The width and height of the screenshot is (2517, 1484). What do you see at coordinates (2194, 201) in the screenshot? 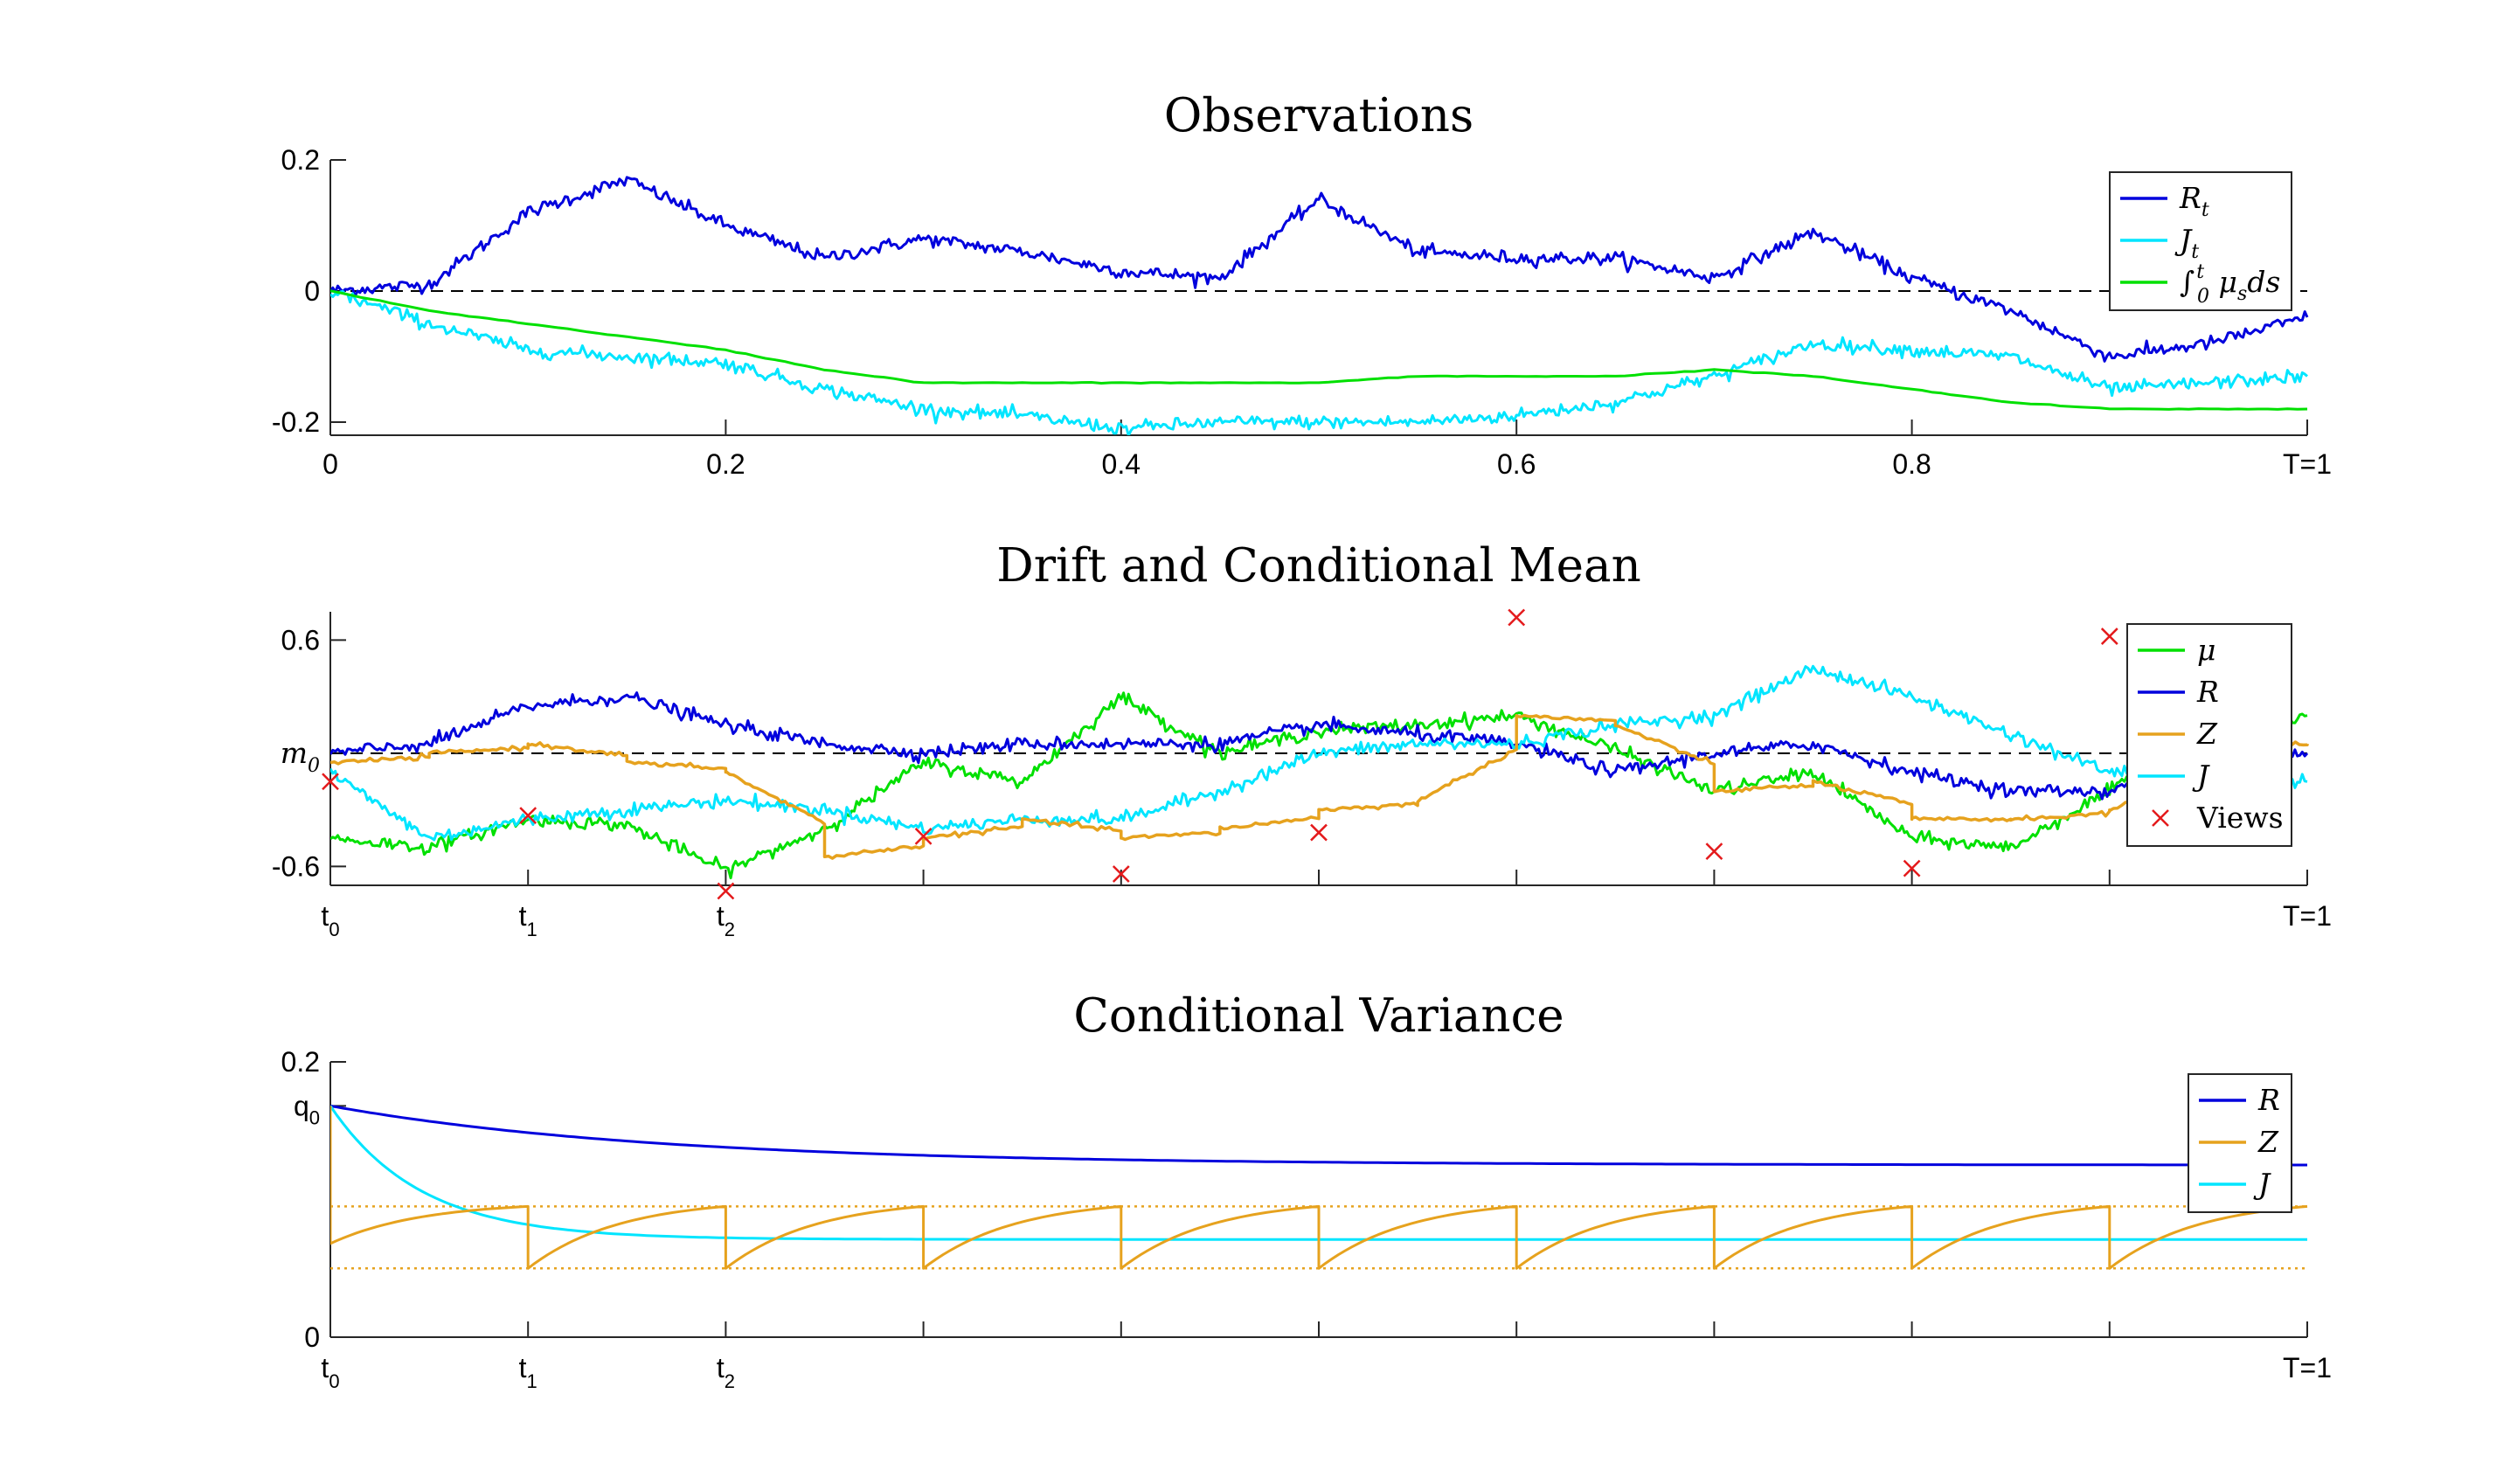
I see `legend-label: Rt` at bounding box center [2194, 201].